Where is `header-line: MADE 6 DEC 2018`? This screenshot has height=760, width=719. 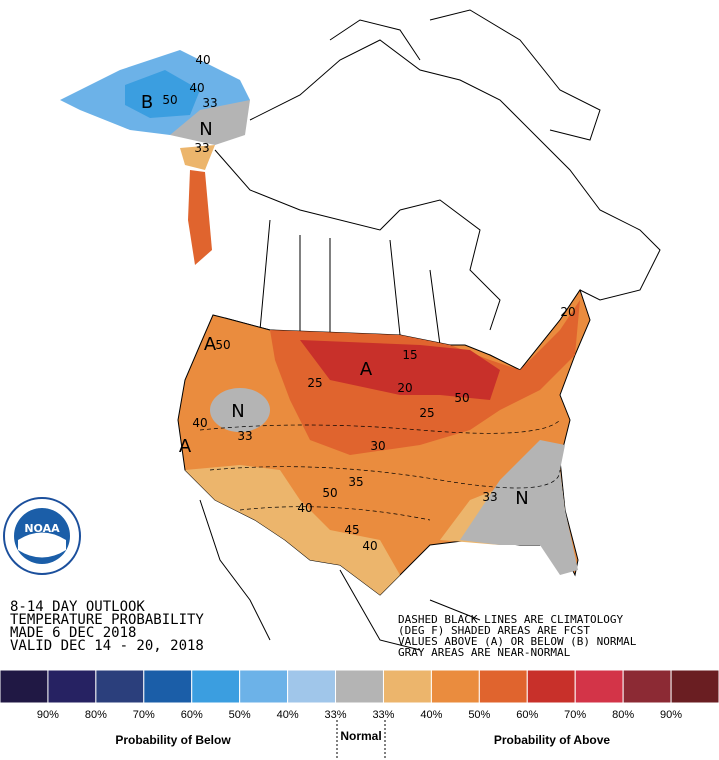 header-line: MADE 6 DEC 2018 is located at coordinates (73, 633).